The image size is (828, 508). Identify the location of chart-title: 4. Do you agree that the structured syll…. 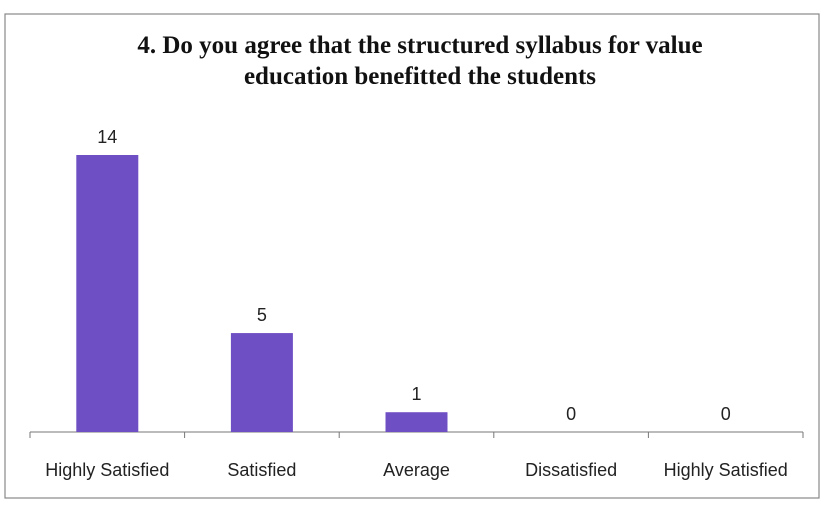
(420, 61).